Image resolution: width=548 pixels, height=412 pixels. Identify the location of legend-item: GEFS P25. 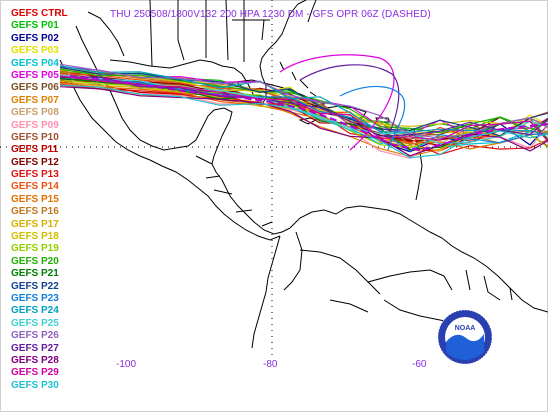
(35, 323).